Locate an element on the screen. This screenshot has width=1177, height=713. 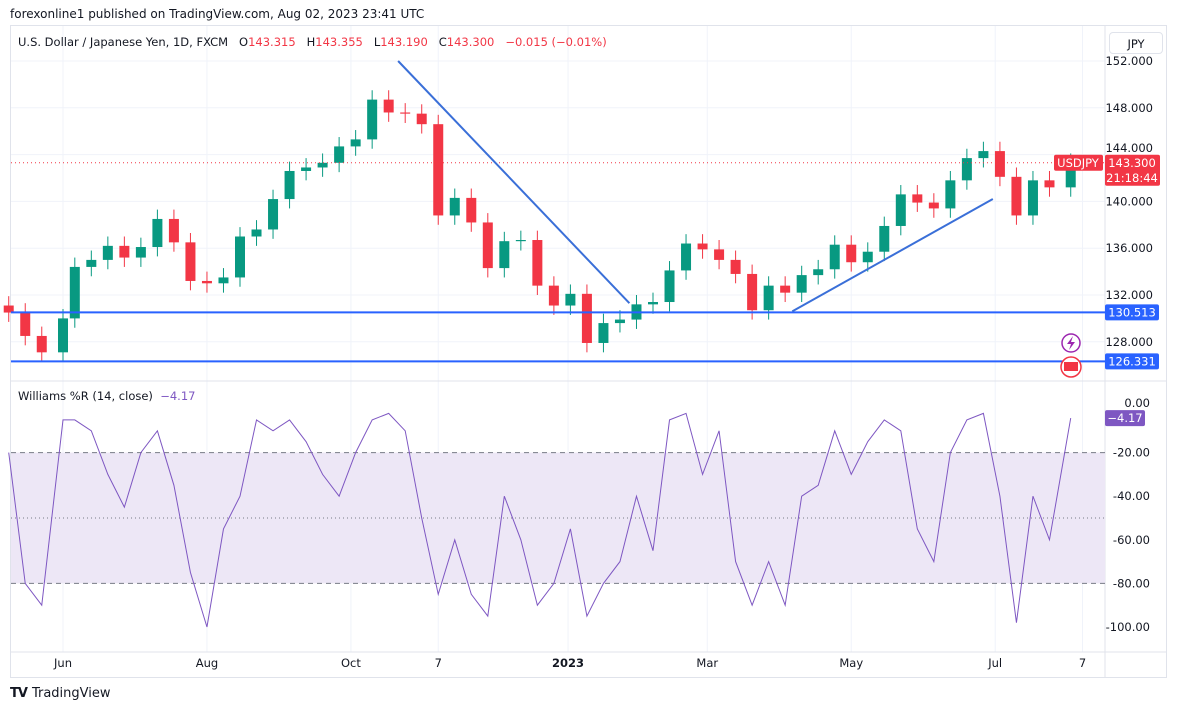
price-tick-label: 128.000 is located at coordinates (1129, 342).